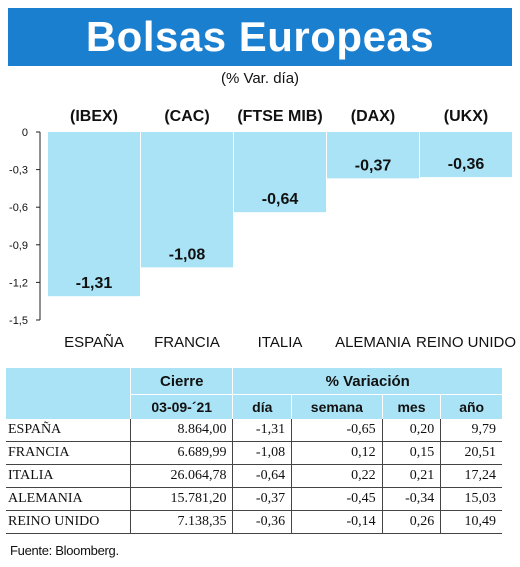 The width and height of the screenshot is (520, 567). Describe the element at coordinates (260, 78) in the screenshot. I see `chart-subtitle: (% Var. día)` at that location.